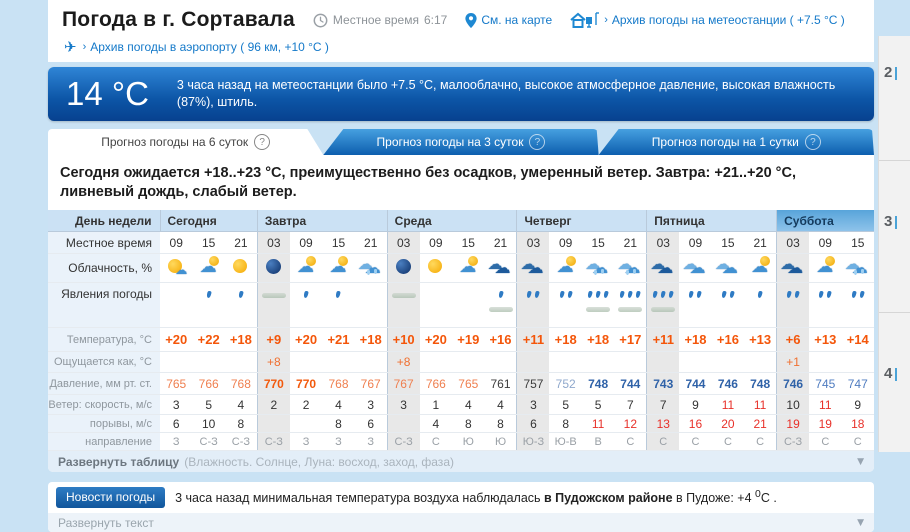 This screenshot has width=910, height=532. Describe the element at coordinates (760, 383) in the screenshot. I see `cell-pressure: 748` at that location.